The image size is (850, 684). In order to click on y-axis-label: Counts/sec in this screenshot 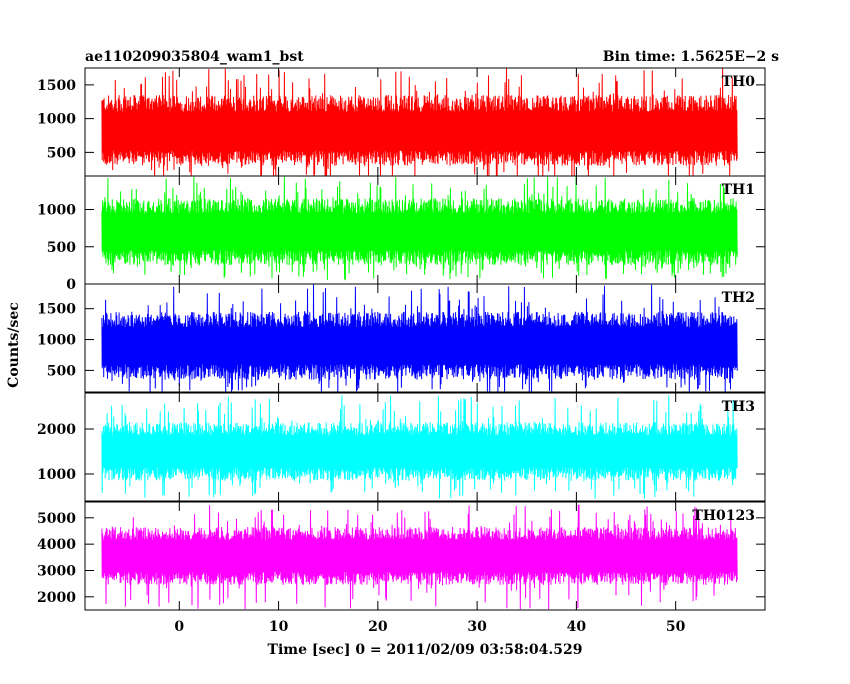, I will do `click(14, 345)`.